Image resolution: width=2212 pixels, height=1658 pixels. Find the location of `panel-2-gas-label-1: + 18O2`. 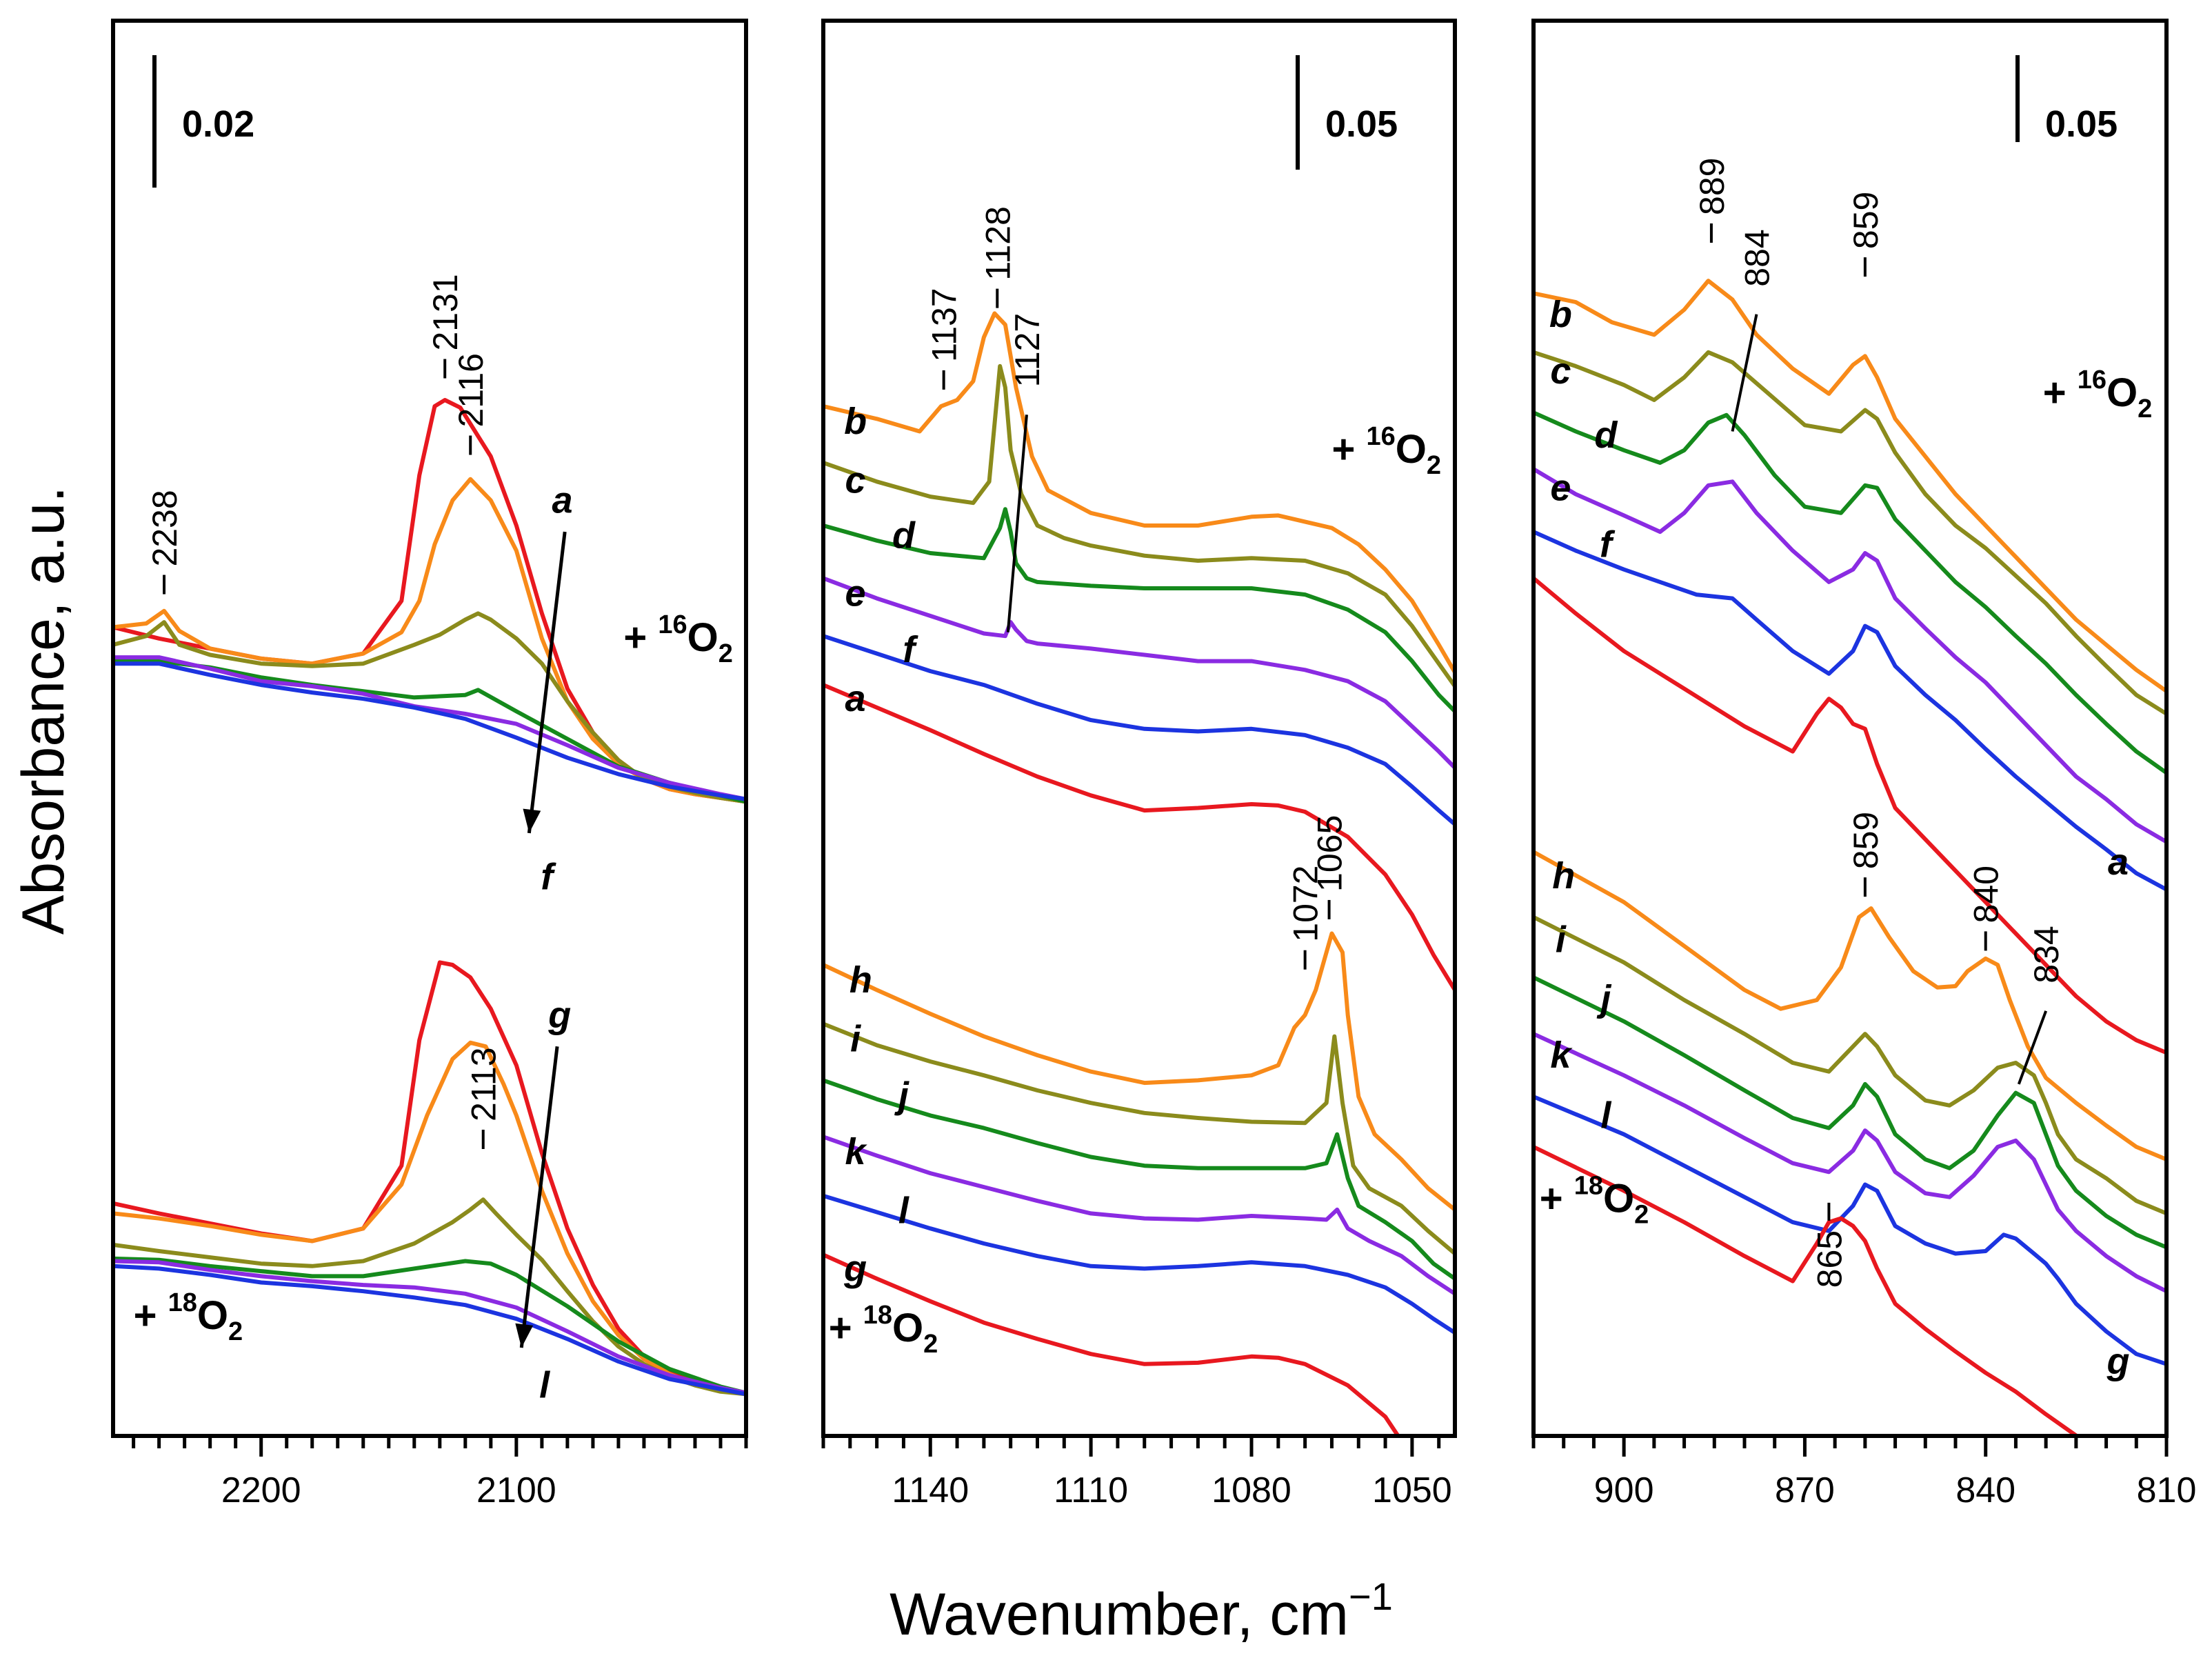

panel-2-gas-label-1: + 18O2 is located at coordinates (883, 1330).